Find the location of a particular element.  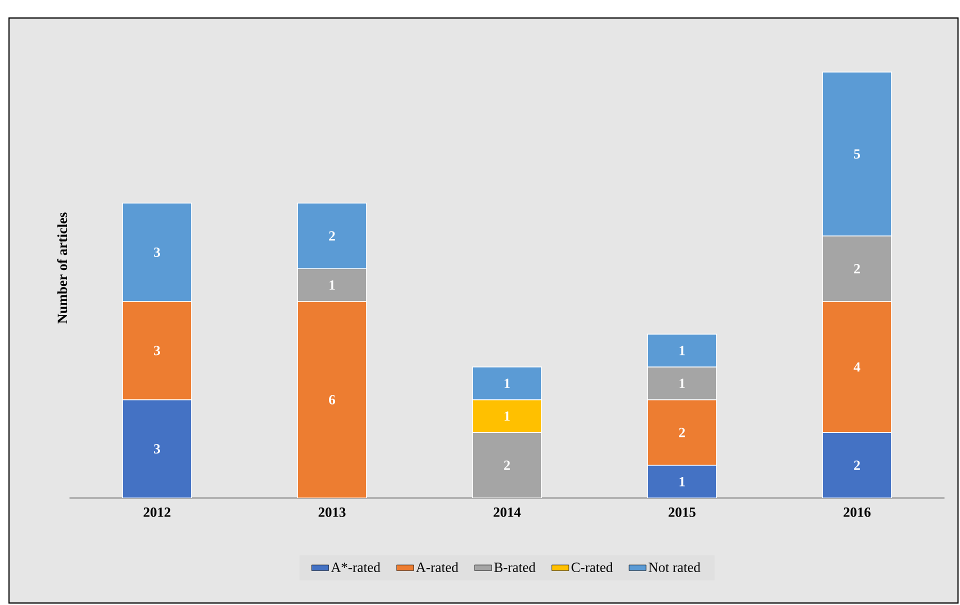

legend-label: A*-rated is located at coordinates (355, 567).